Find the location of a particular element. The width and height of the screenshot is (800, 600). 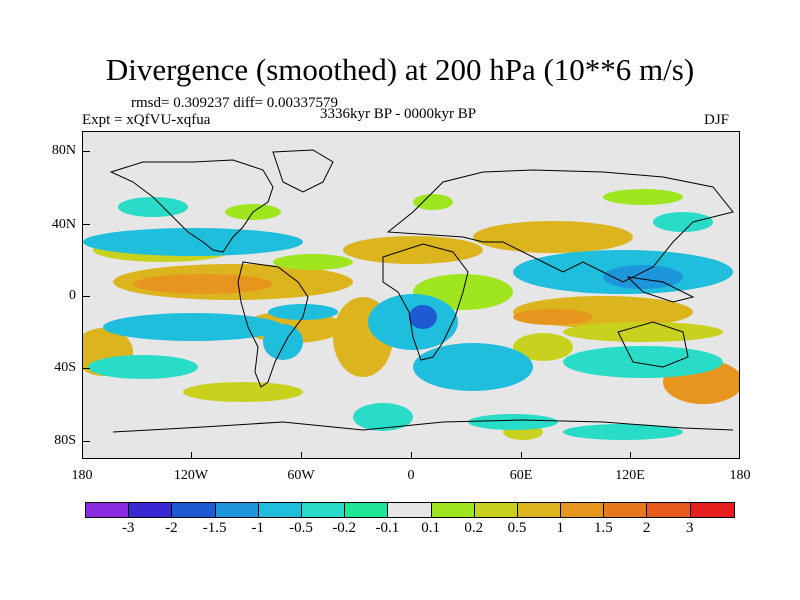

lat-label-80s: 80S is located at coordinates (65, 440).